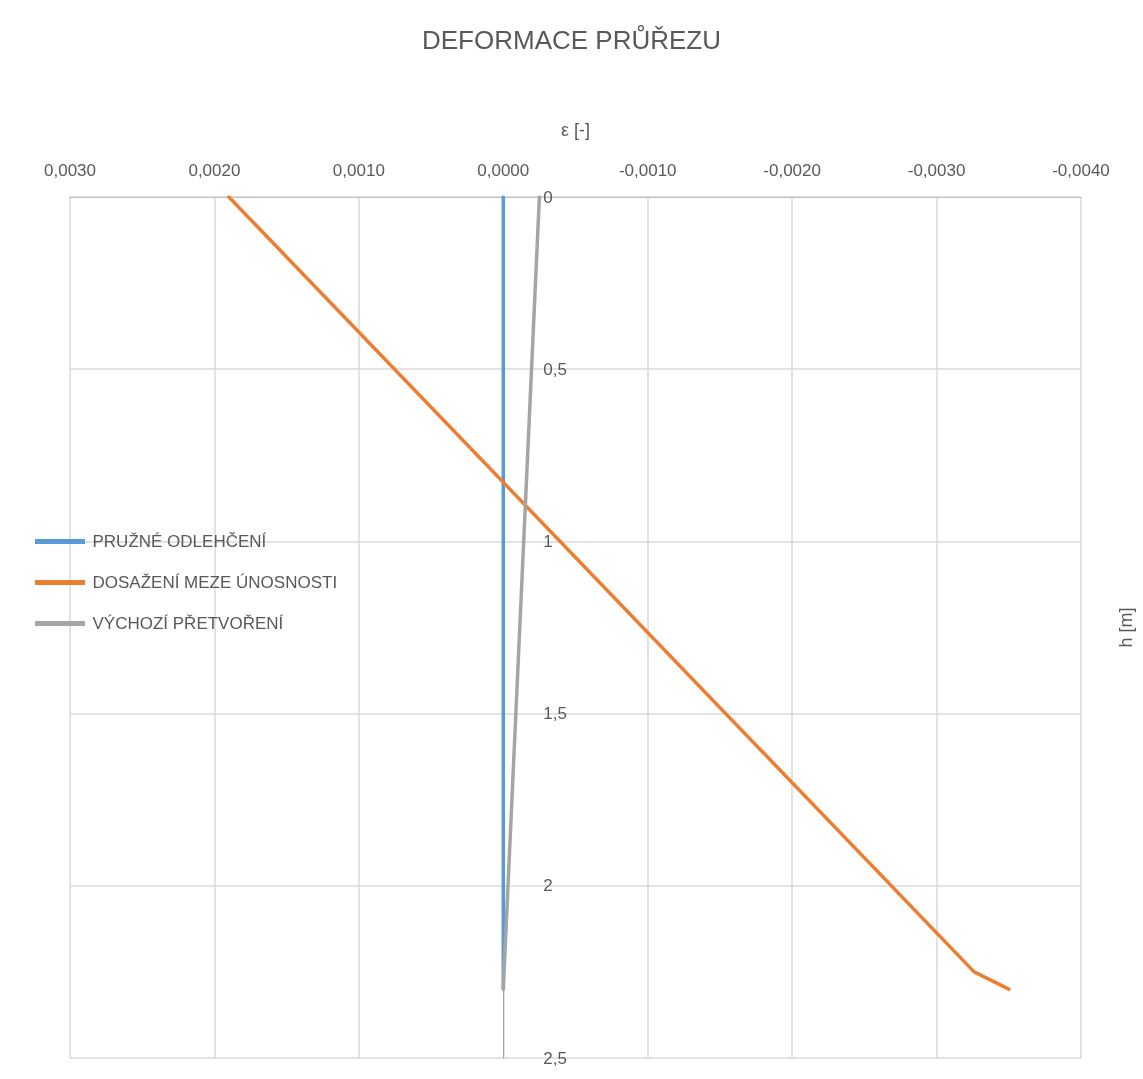 This screenshot has height=1079, width=1143. What do you see at coordinates (936, 170) in the screenshot?
I see `x-tick-label: -0,0030` at bounding box center [936, 170].